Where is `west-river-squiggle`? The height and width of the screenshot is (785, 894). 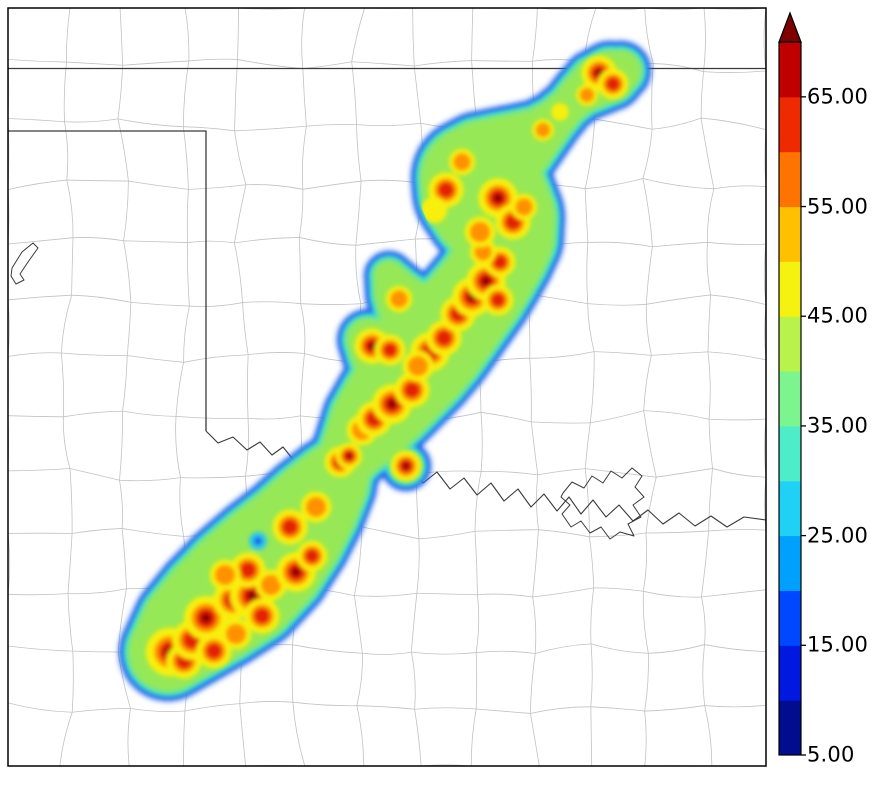
west-river-squiggle is located at coordinates (24, 263).